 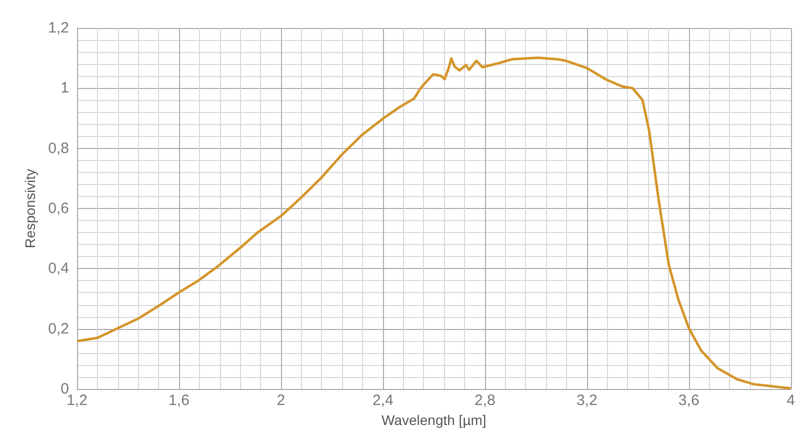 What do you see at coordinates (179, 400) in the screenshot?
I see `x-tick-label: 1,6` at bounding box center [179, 400].